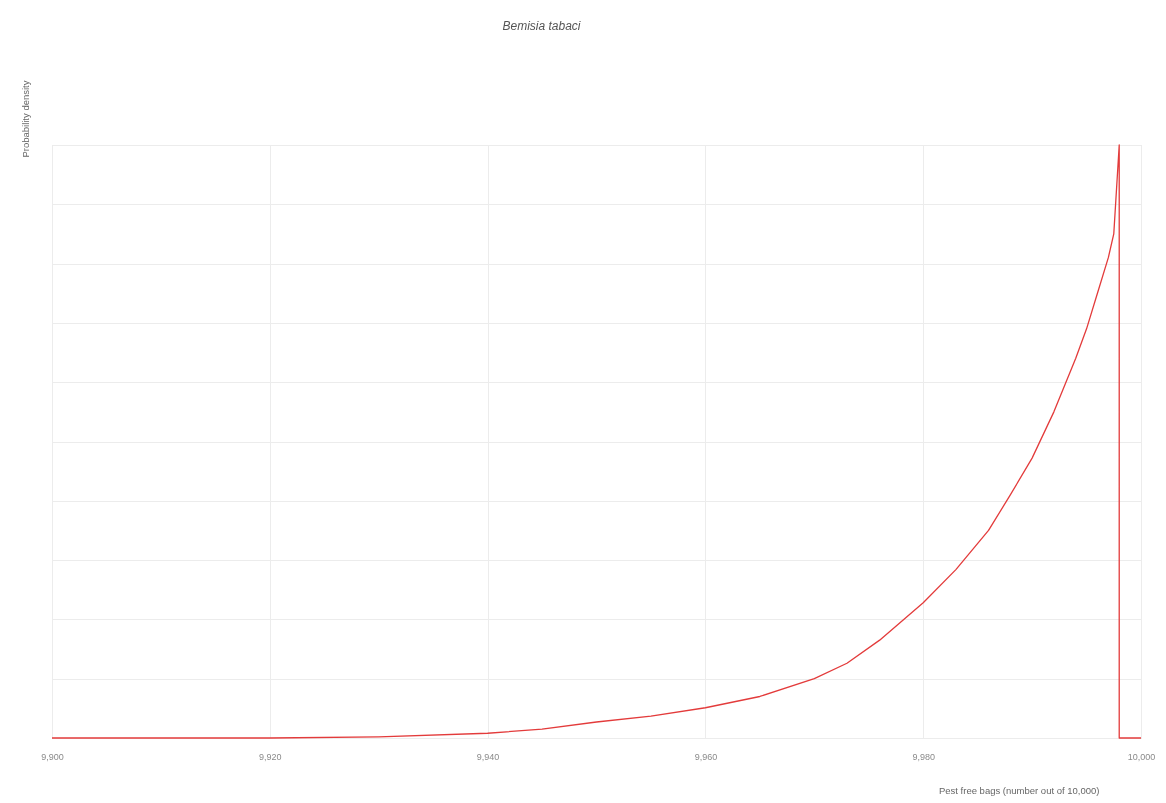 The height and width of the screenshot is (803, 1166). Describe the element at coordinates (25, 119) in the screenshot. I see `y-axis-title: Probability density` at that location.